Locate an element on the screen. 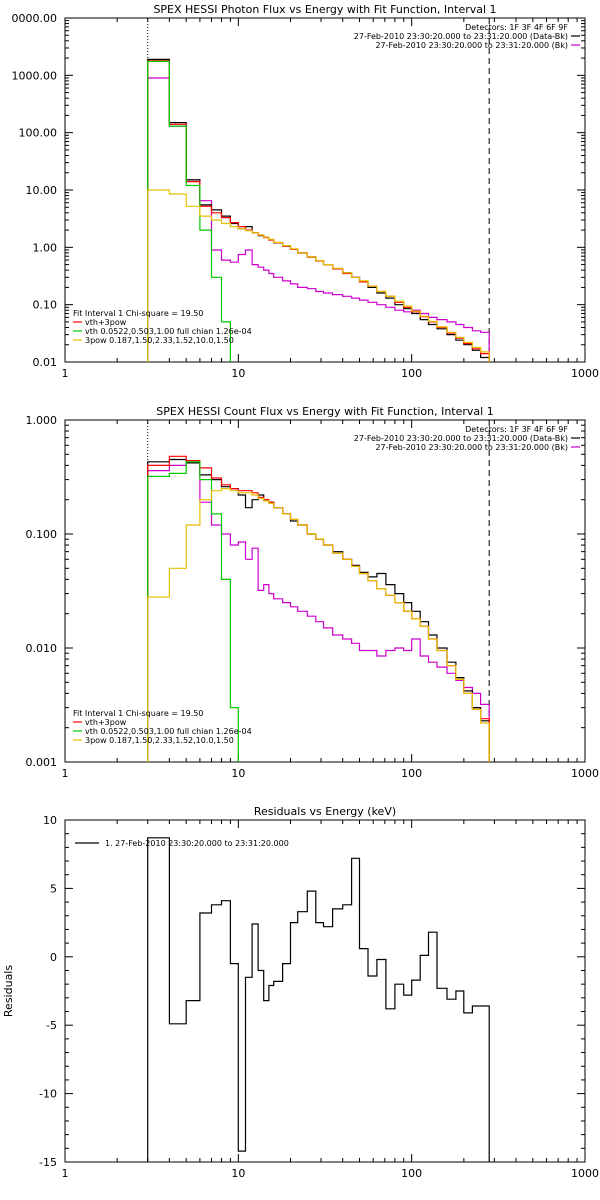 This screenshot has height=1200, width=600. y-tick-label: 1.00 is located at coordinates (45, 247).